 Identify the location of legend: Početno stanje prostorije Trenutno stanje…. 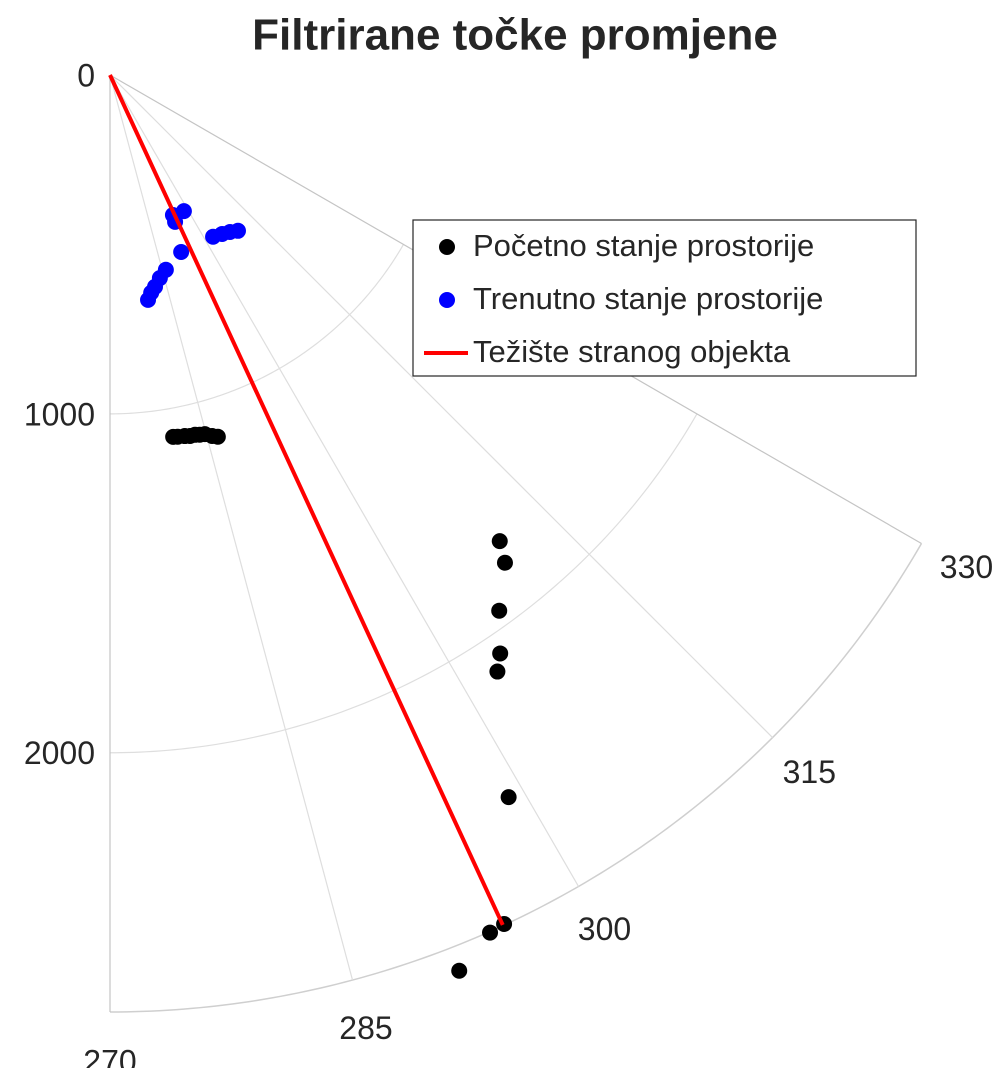
(664, 298).